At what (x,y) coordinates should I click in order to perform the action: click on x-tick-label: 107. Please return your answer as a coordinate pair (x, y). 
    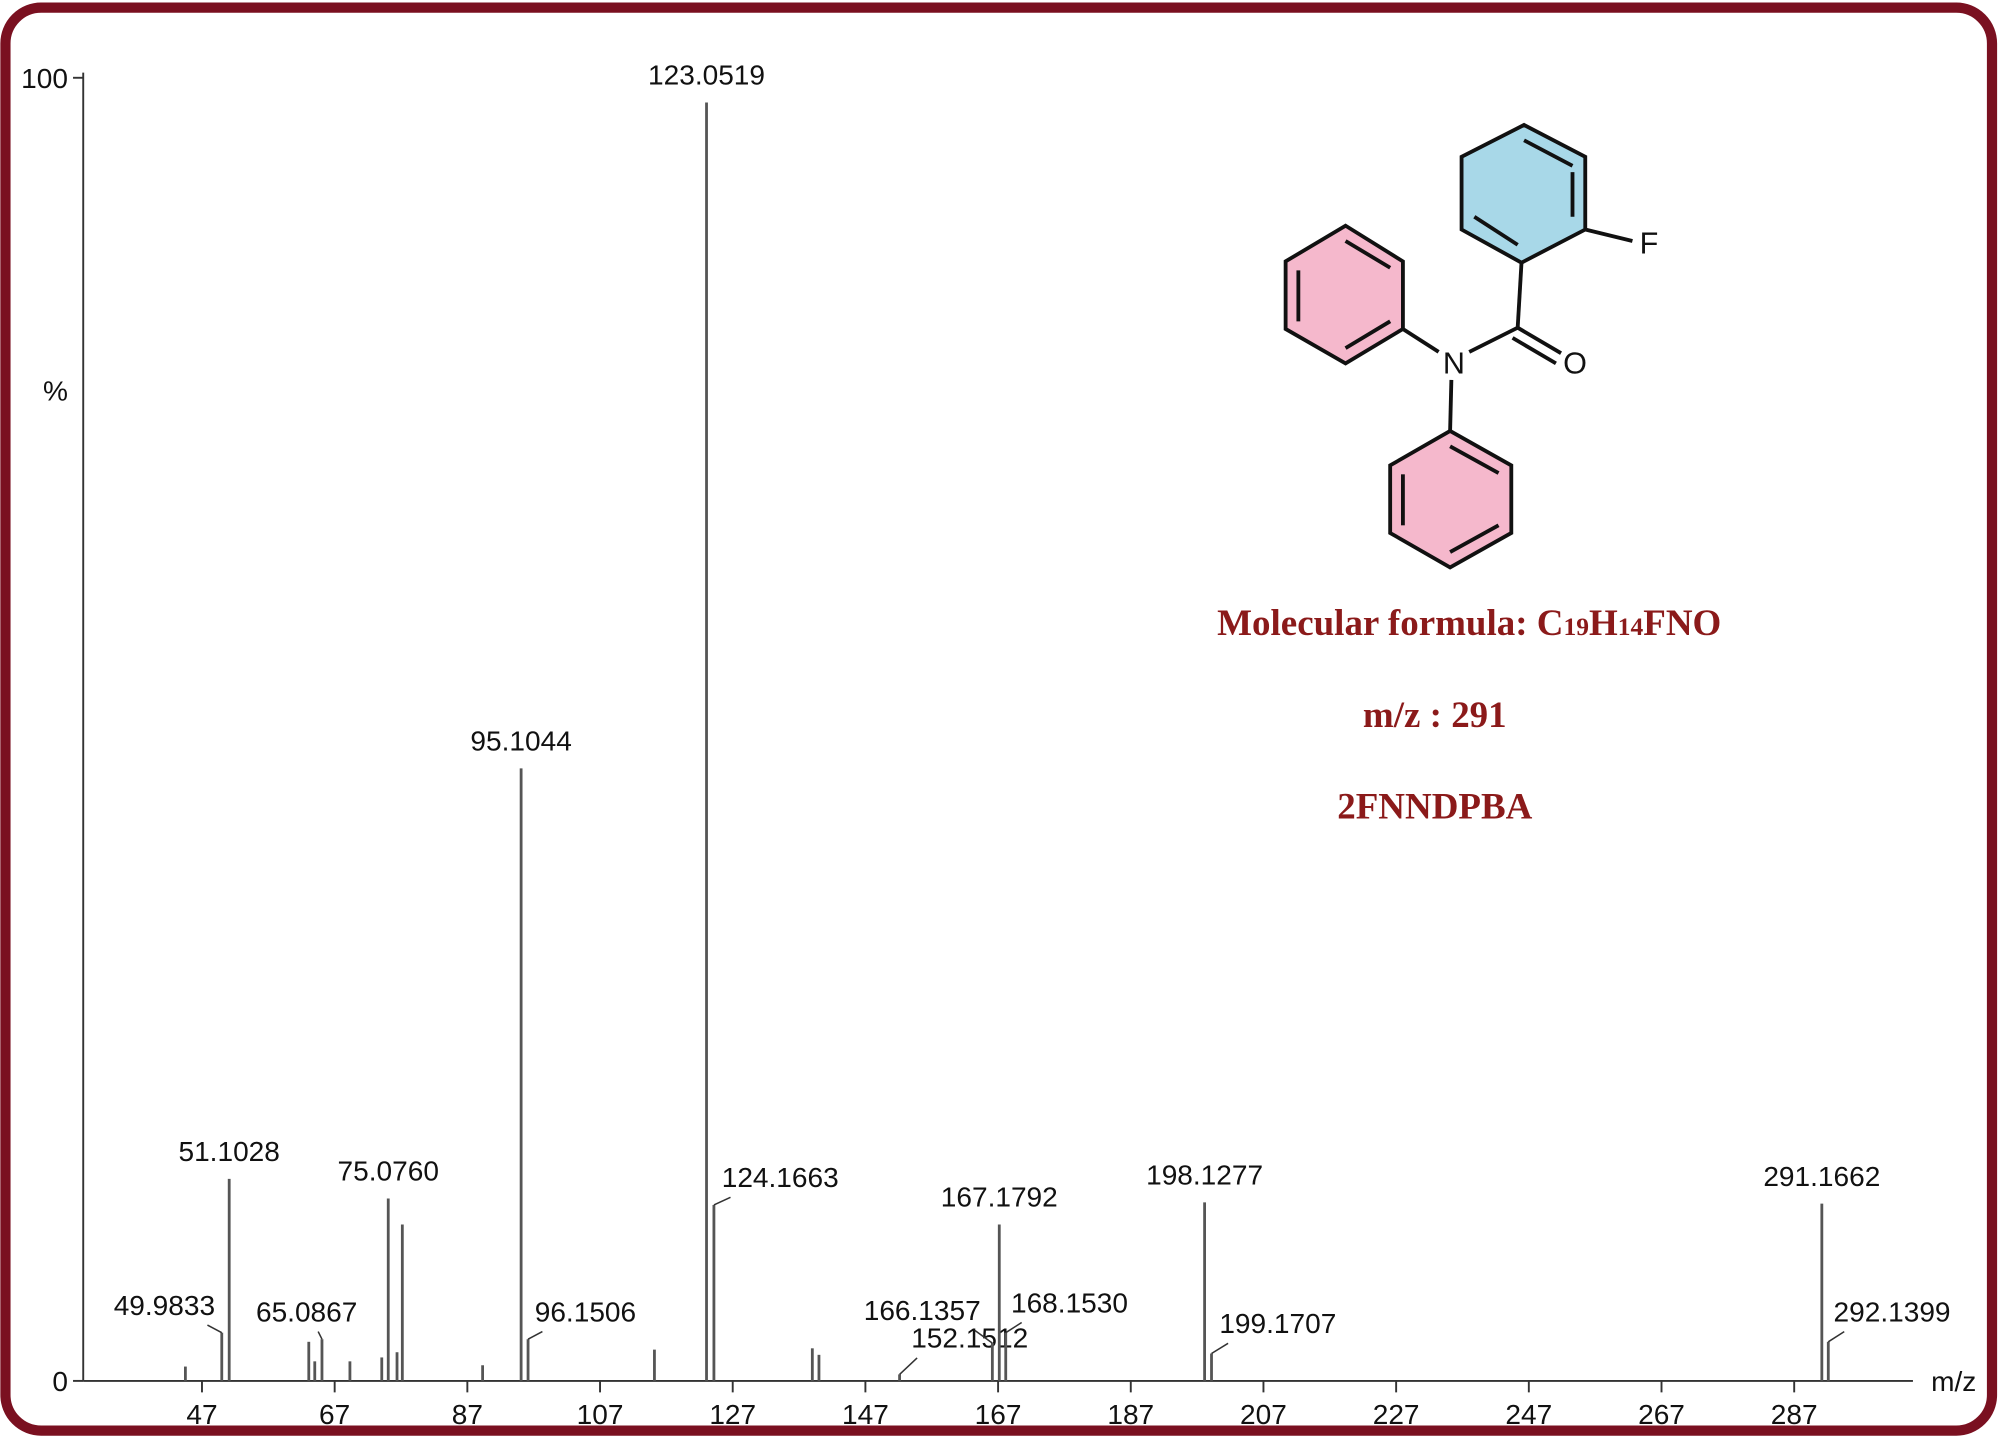
    Looking at the image, I should click on (600, 1414).